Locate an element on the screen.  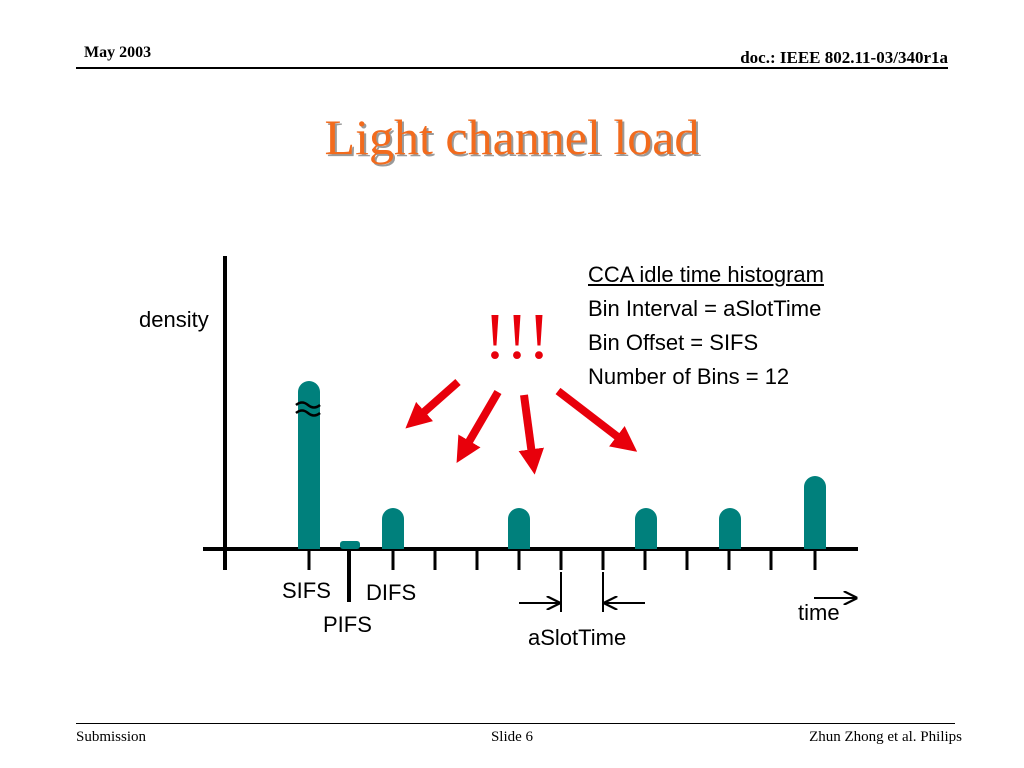
red-arrows is located at coordinates (521, 427).